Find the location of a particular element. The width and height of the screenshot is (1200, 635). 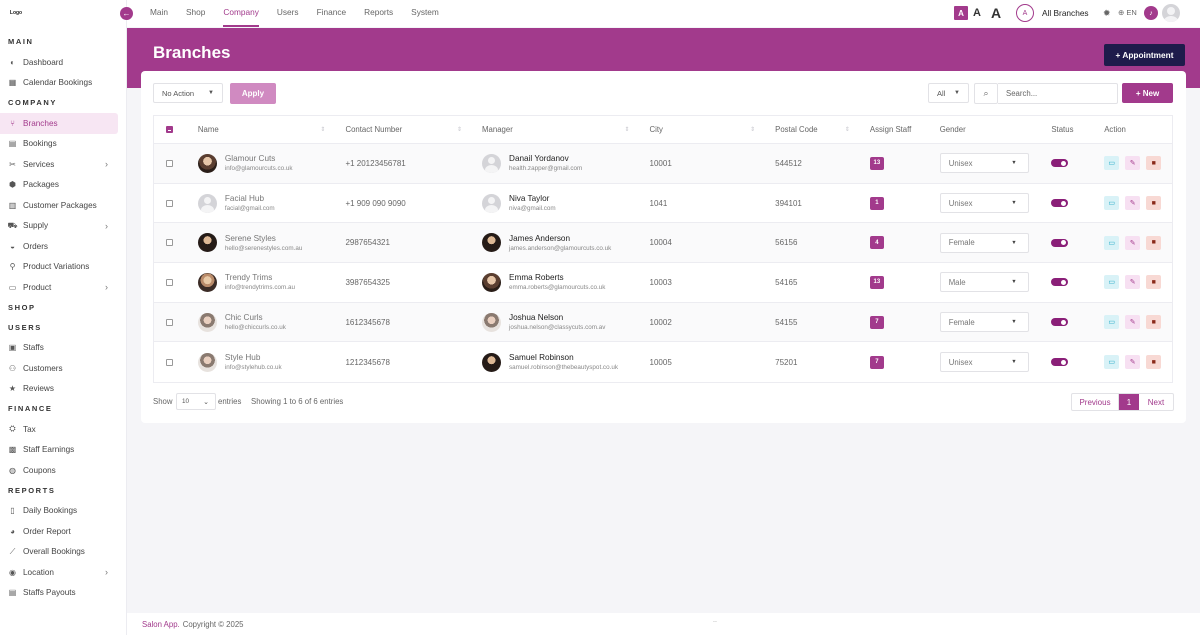

tab-finance: Finance is located at coordinates (331, 12).